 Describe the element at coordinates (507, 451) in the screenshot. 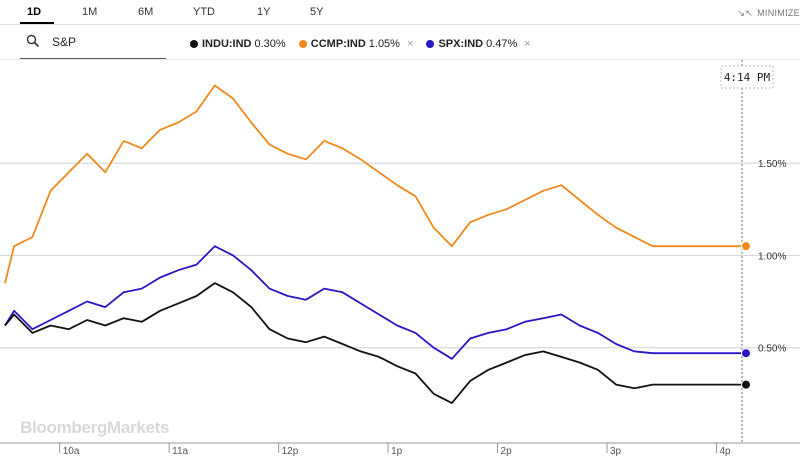

I see `x-tick-label: 2p` at that location.